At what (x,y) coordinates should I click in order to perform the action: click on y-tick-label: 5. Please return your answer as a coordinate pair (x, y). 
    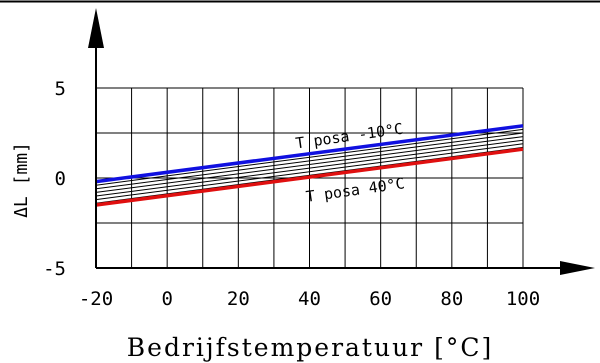
    Looking at the image, I should click on (60, 89).